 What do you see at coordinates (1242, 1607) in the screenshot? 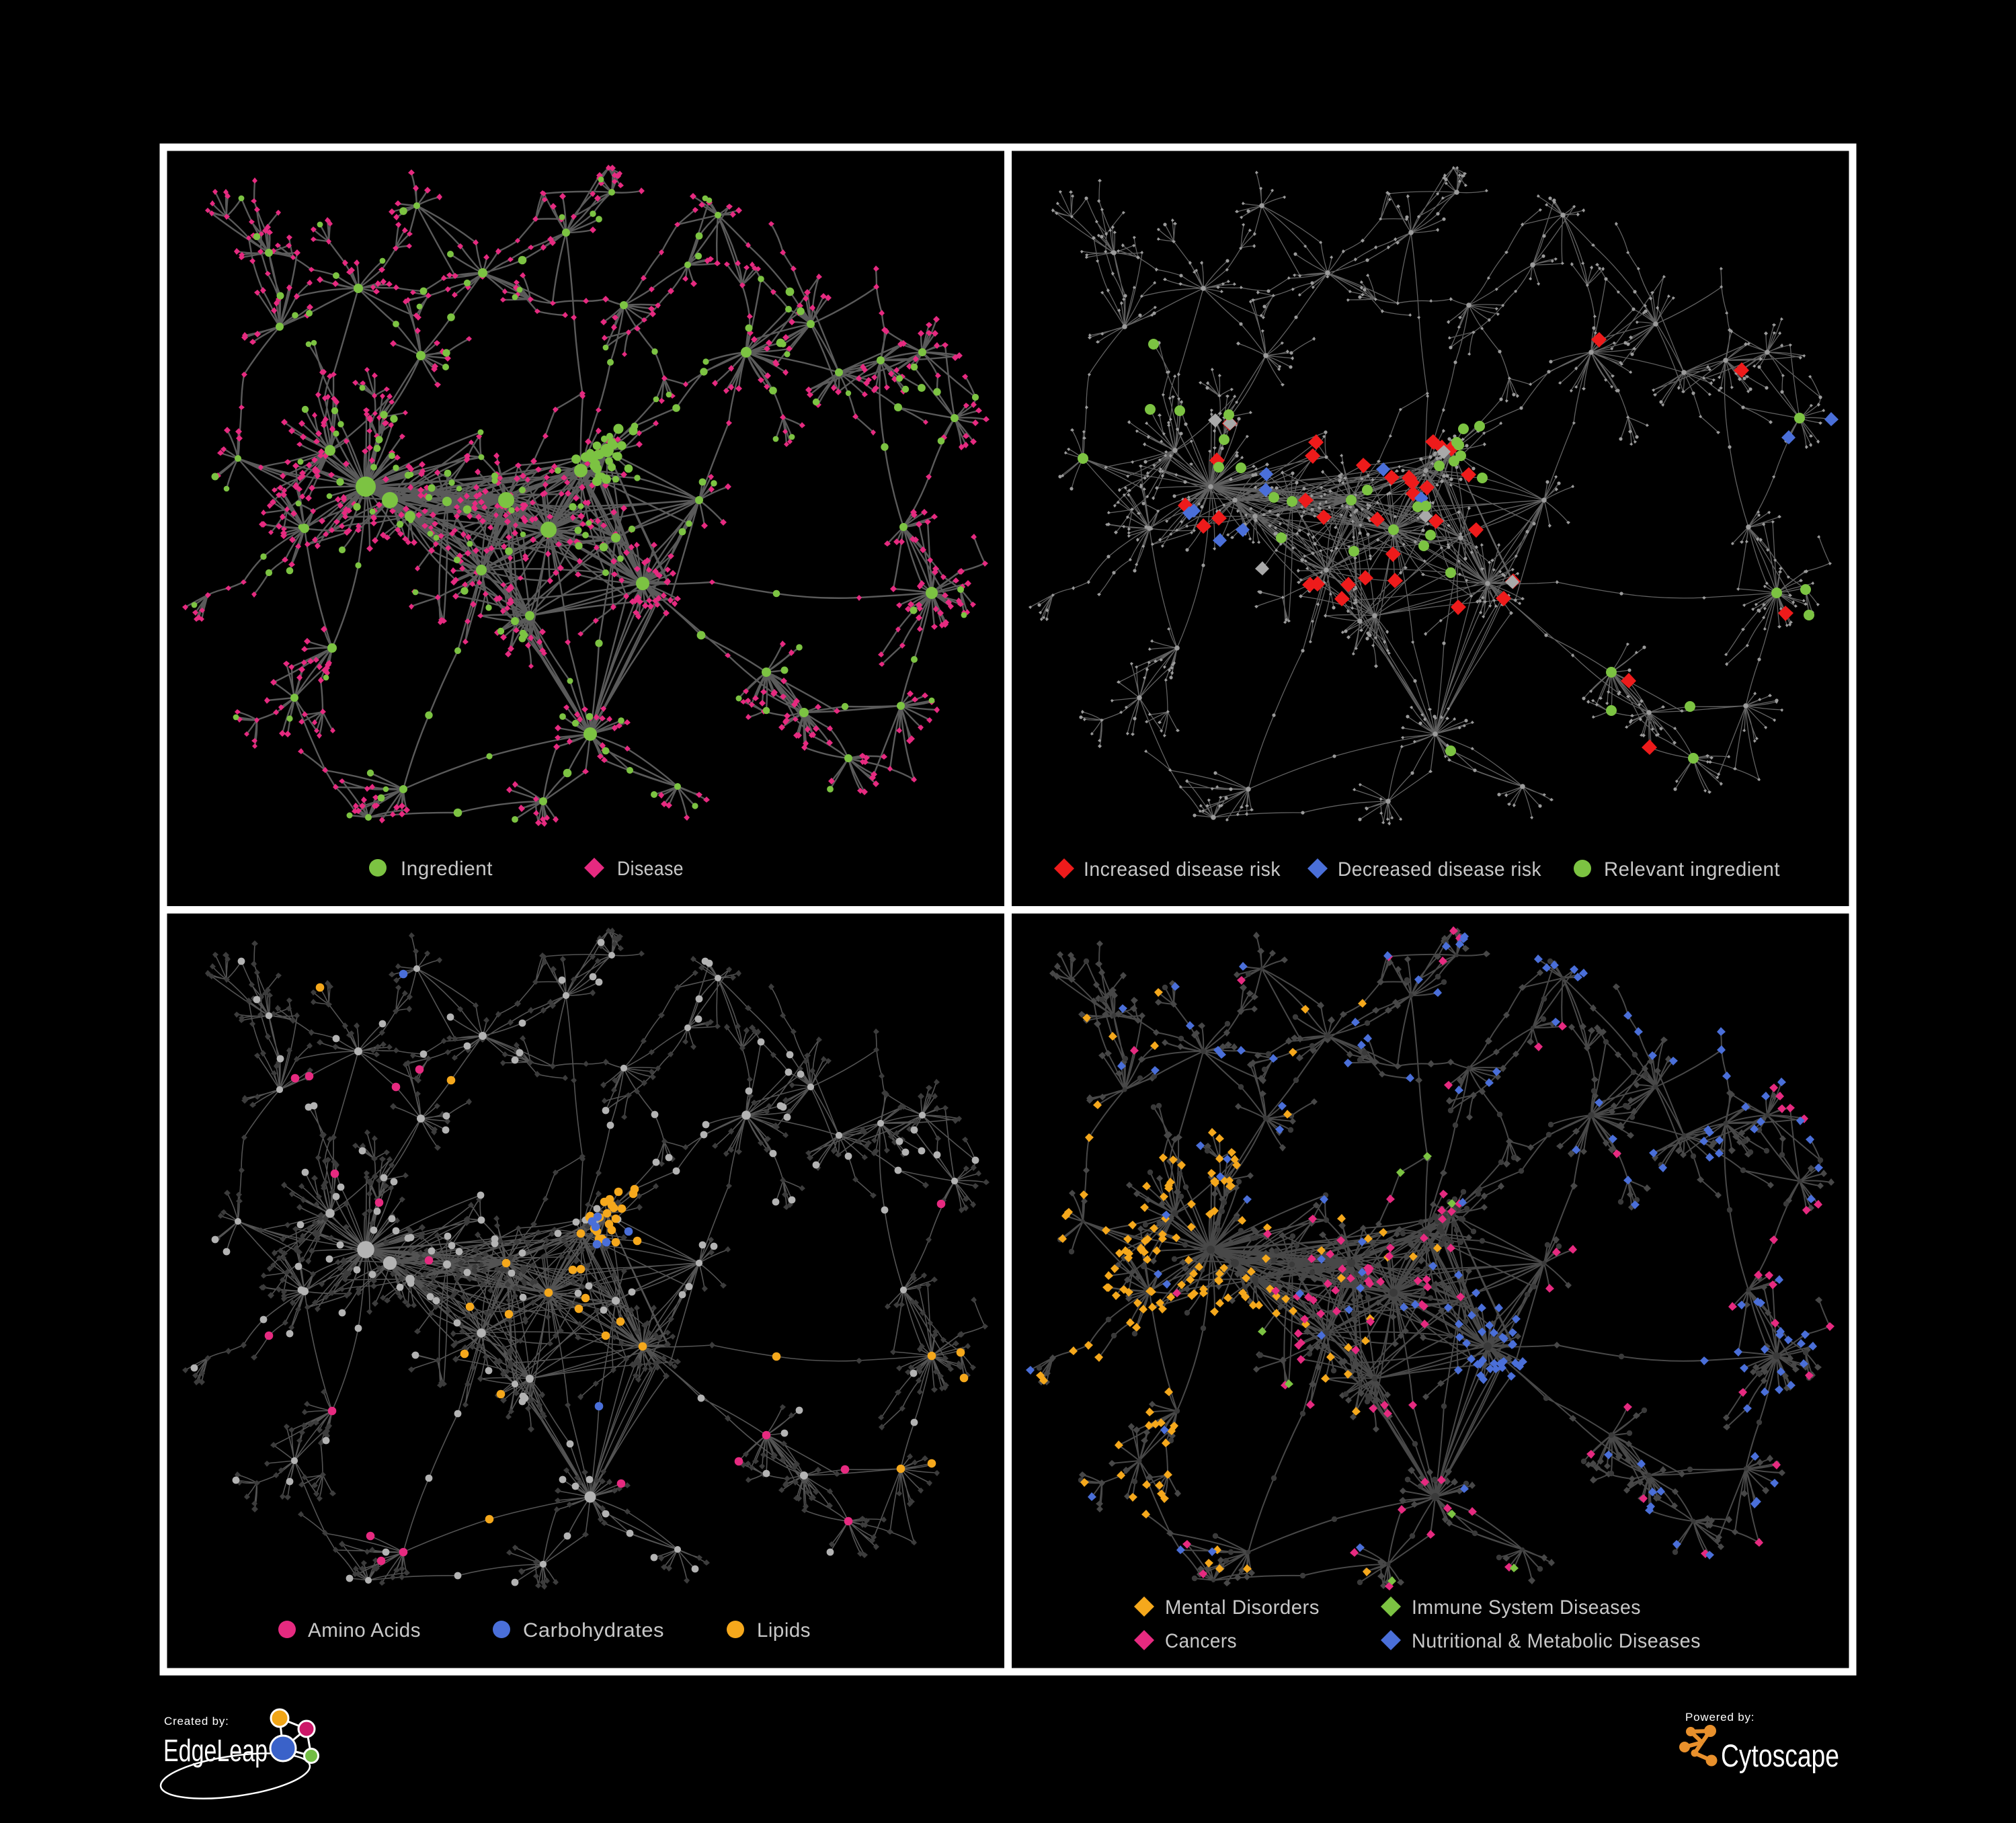
I see `svg-text: Mental Disorders` at bounding box center [1242, 1607].